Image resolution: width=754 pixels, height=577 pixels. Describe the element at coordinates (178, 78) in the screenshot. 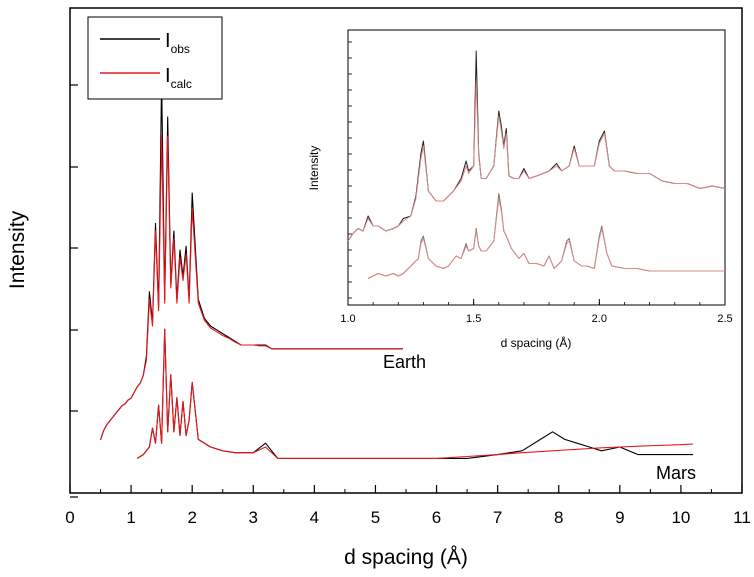

I see `legend-label-calc: Icalc` at that location.